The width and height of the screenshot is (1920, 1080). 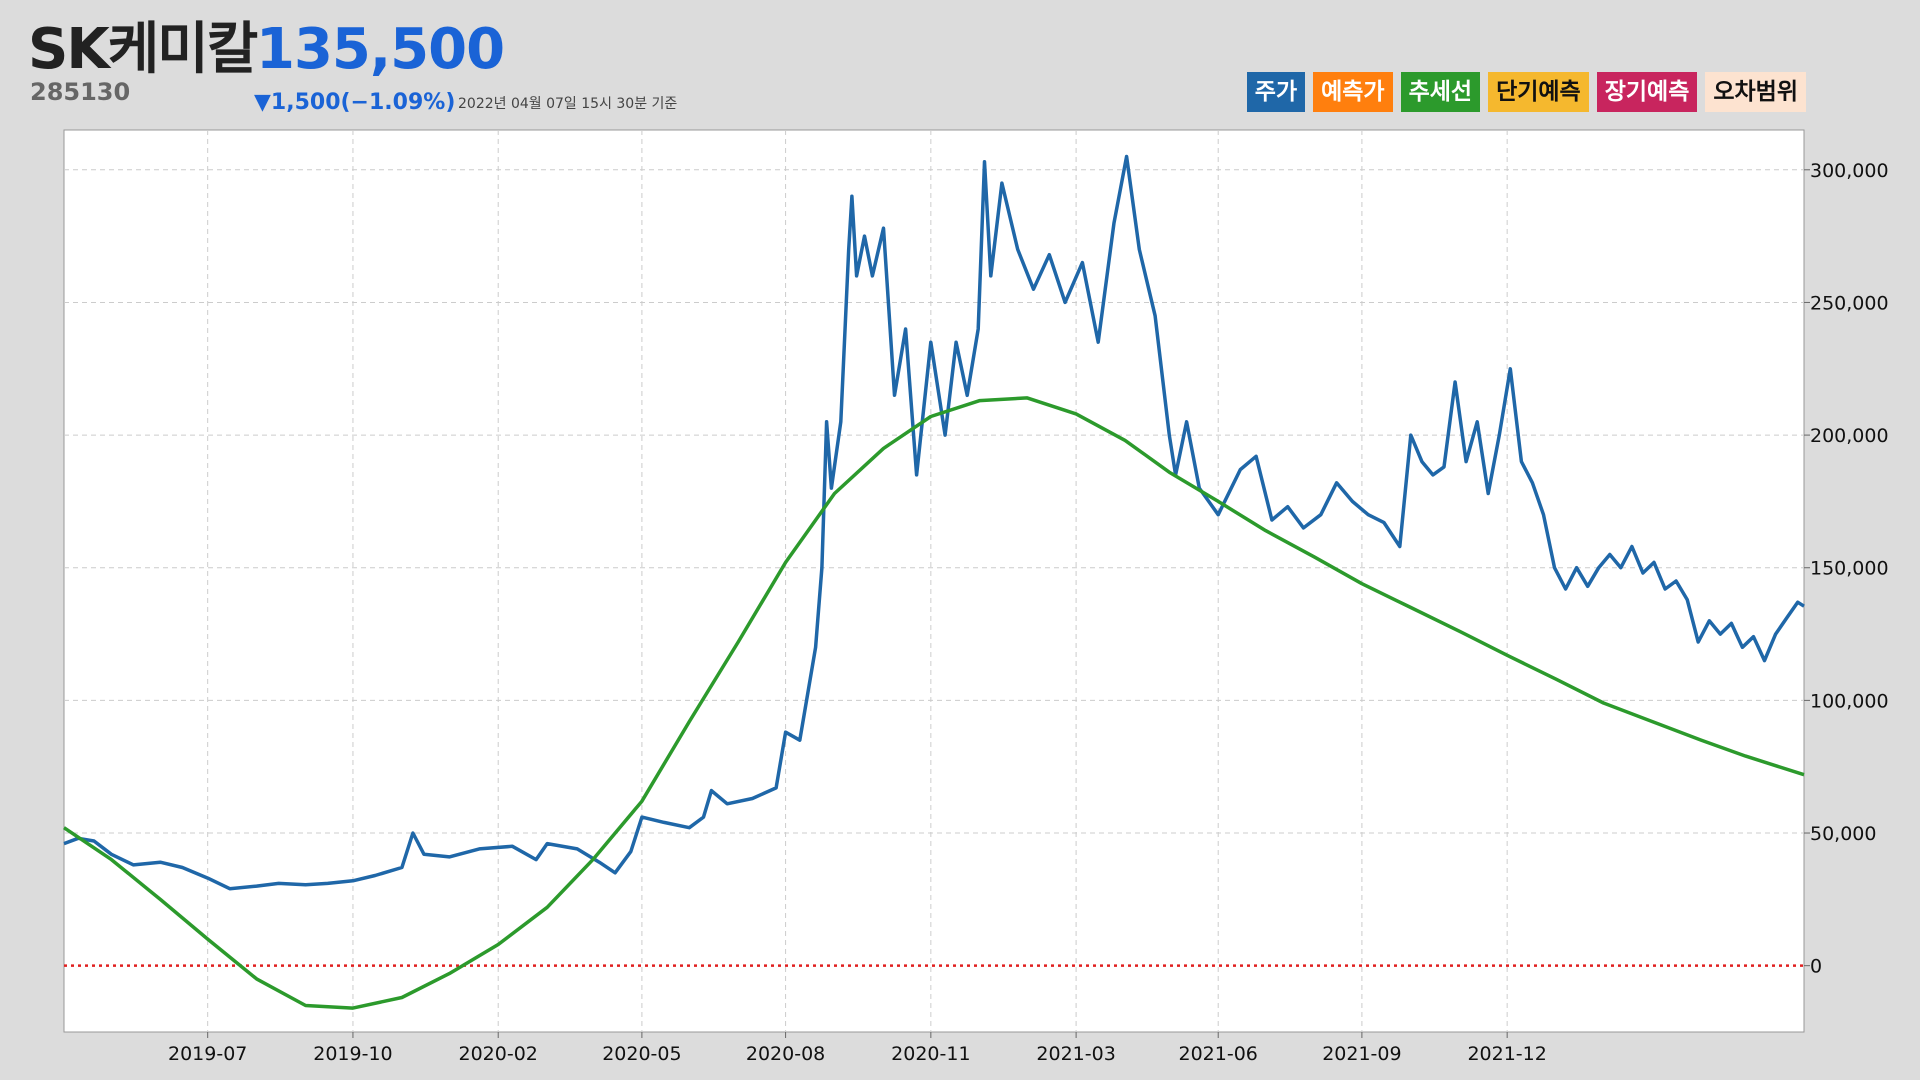 I want to click on legend-item-long-term-forecast: 장기예측, so click(x=1647, y=92).